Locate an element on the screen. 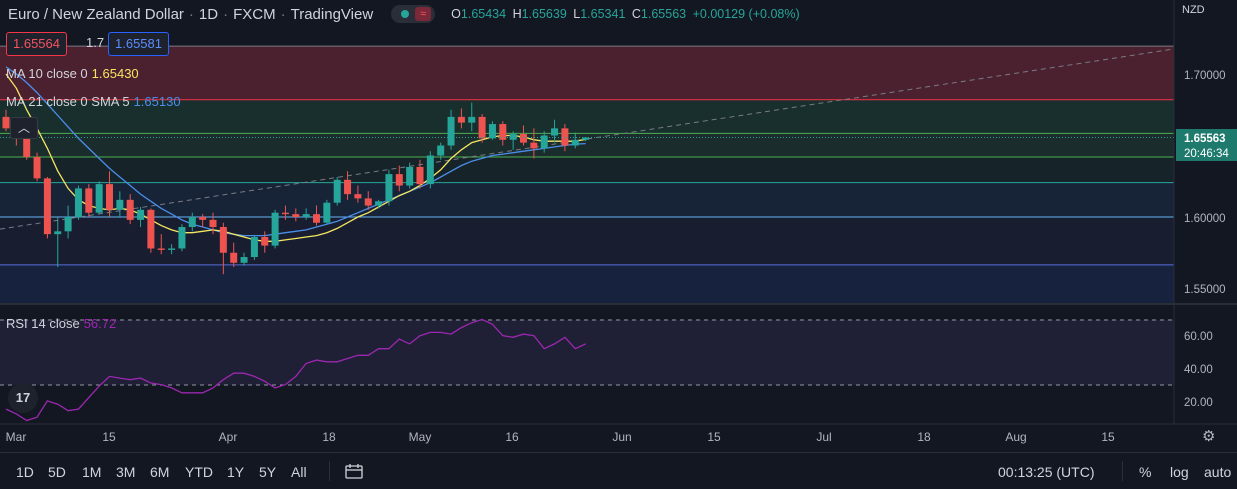 The width and height of the screenshot is (1237, 489). low-label: L is located at coordinates (577, 14).